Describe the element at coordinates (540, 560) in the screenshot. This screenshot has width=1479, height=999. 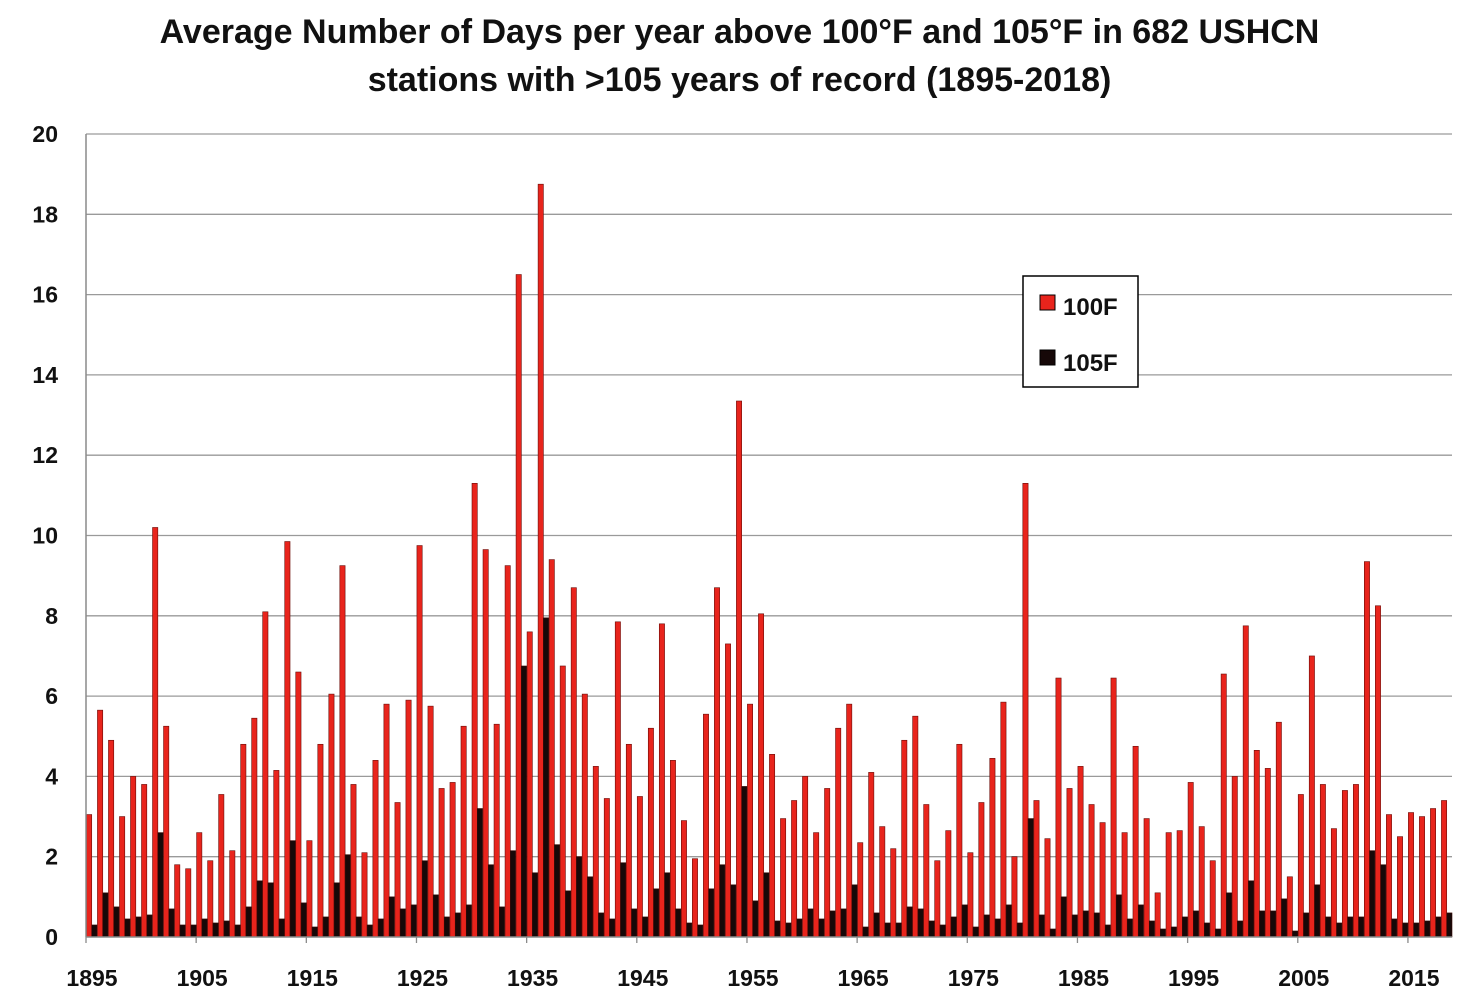
I see `bar-100f-1936` at that location.